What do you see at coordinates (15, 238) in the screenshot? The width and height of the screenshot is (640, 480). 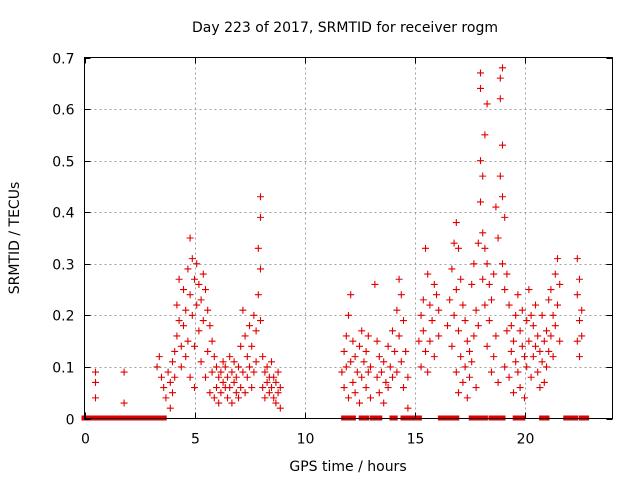 I see `y-axis-title: SRMTID / TECUs` at bounding box center [15, 238].